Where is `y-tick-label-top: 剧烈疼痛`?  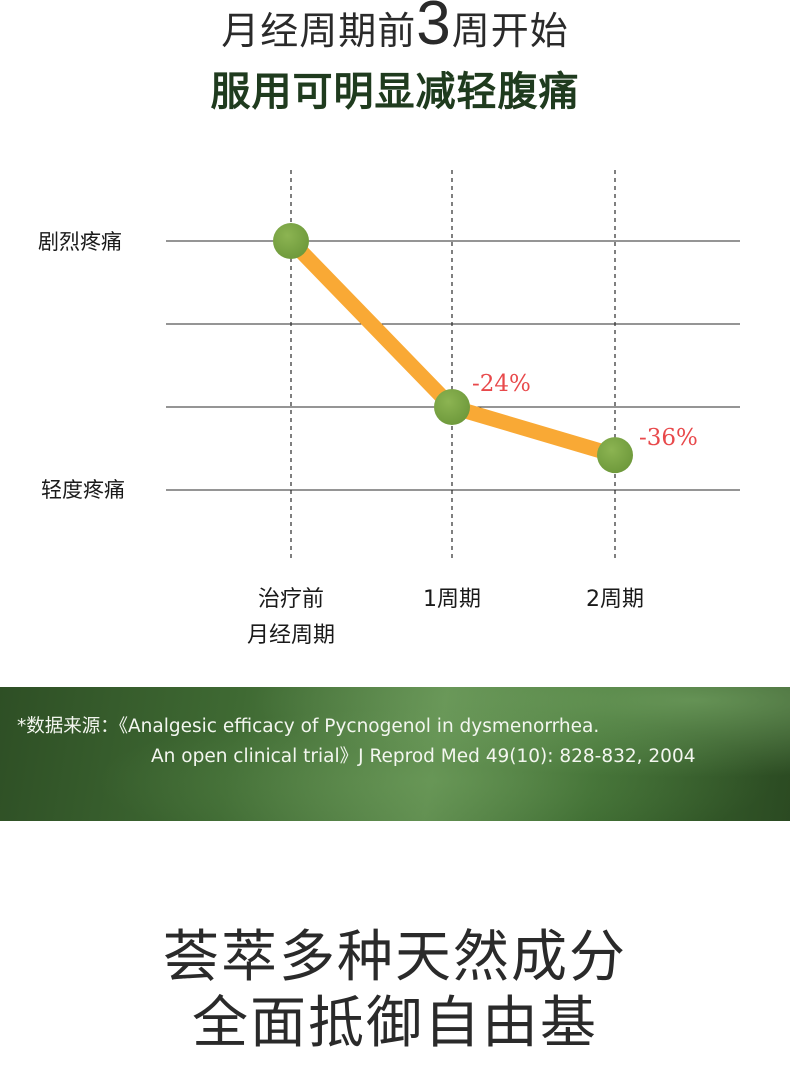 y-tick-label-top: 剧烈疼痛 is located at coordinates (80, 242).